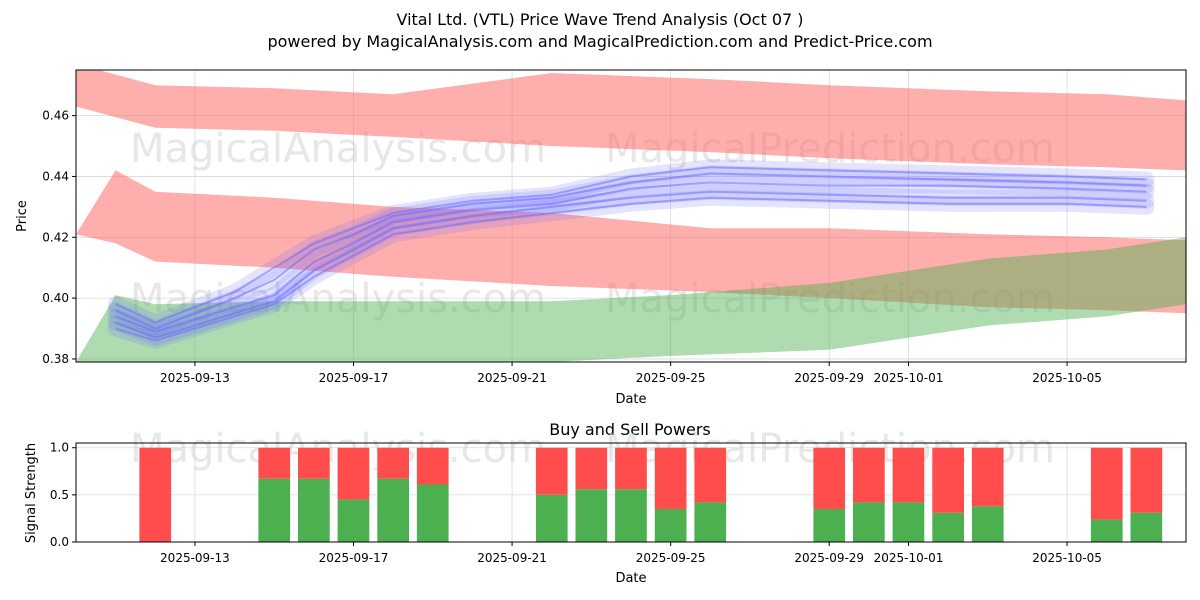 The height and width of the screenshot is (600, 1200). I want to click on buy-sell-x-tick-label: 2025-09-29, so click(829, 558).